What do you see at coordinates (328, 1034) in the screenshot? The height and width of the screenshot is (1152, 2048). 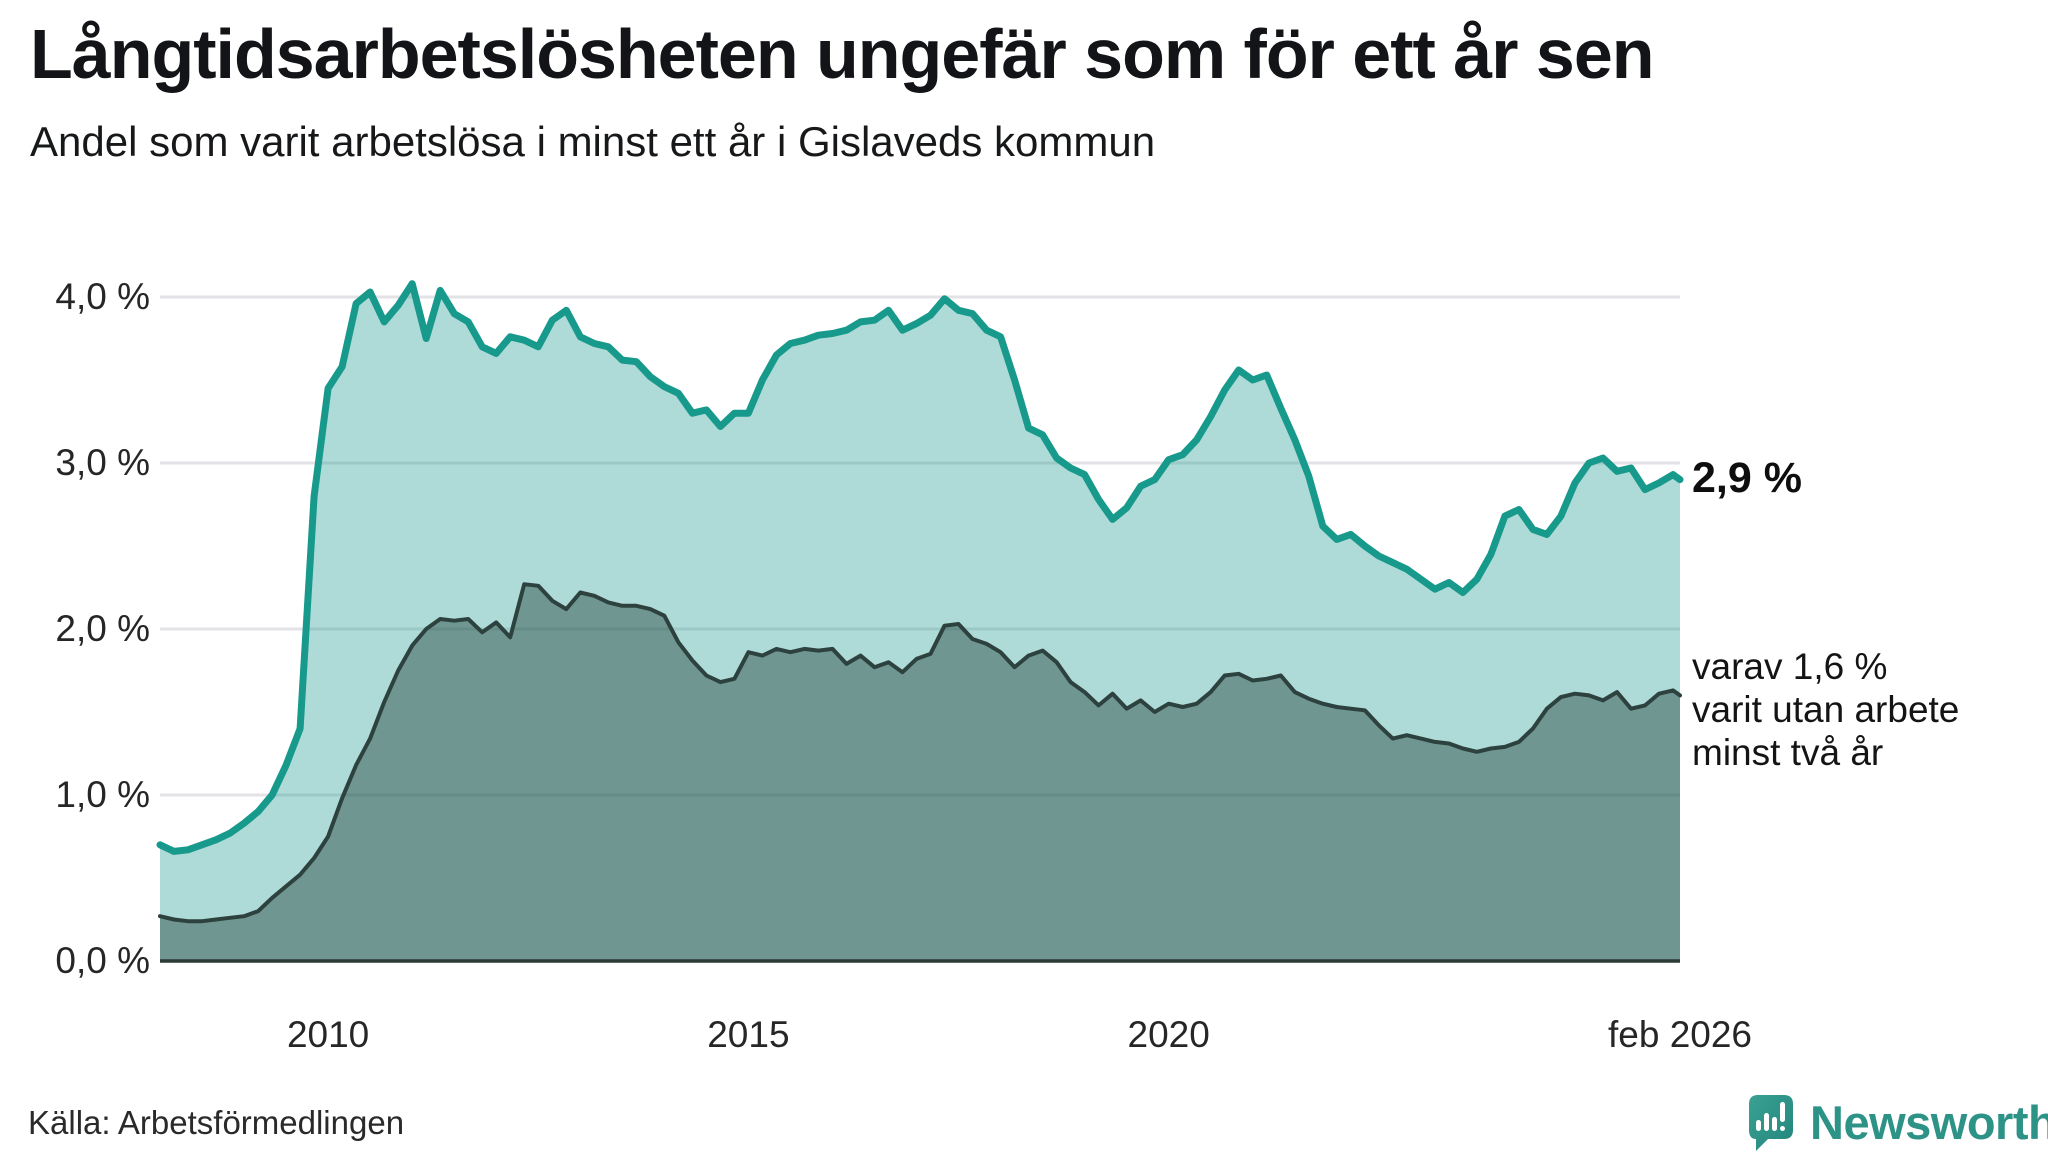 I see `x-tick-label: 2010` at bounding box center [328, 1034].